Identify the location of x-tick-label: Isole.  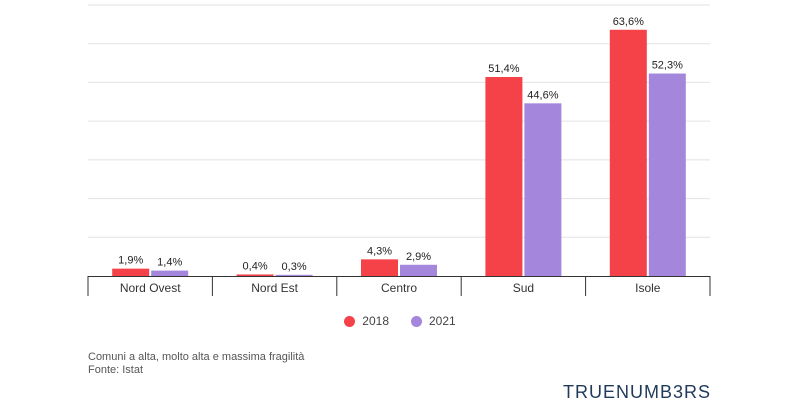
(648, 288).